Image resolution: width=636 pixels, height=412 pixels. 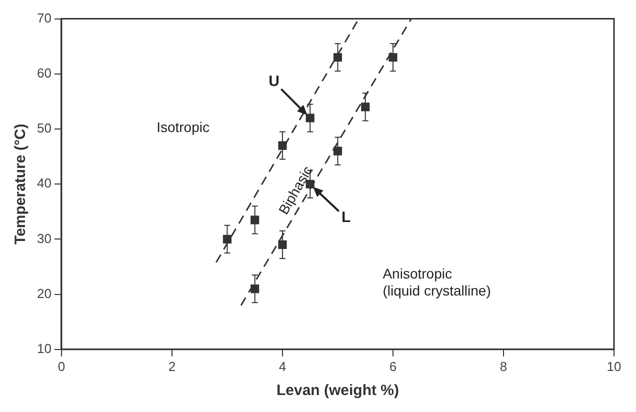 I want to click on annotation: U, so click(x=274, y=81).